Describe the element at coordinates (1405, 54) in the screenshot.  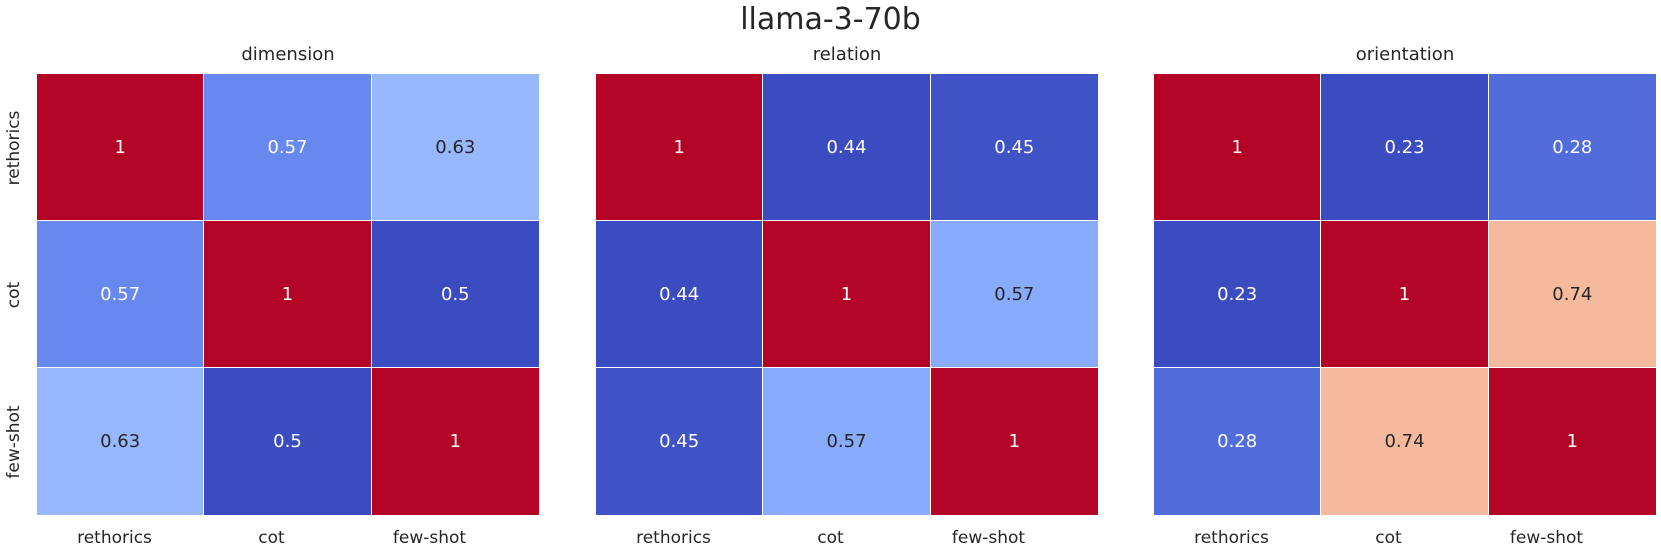
I see `panel-title: orientation` at that location.